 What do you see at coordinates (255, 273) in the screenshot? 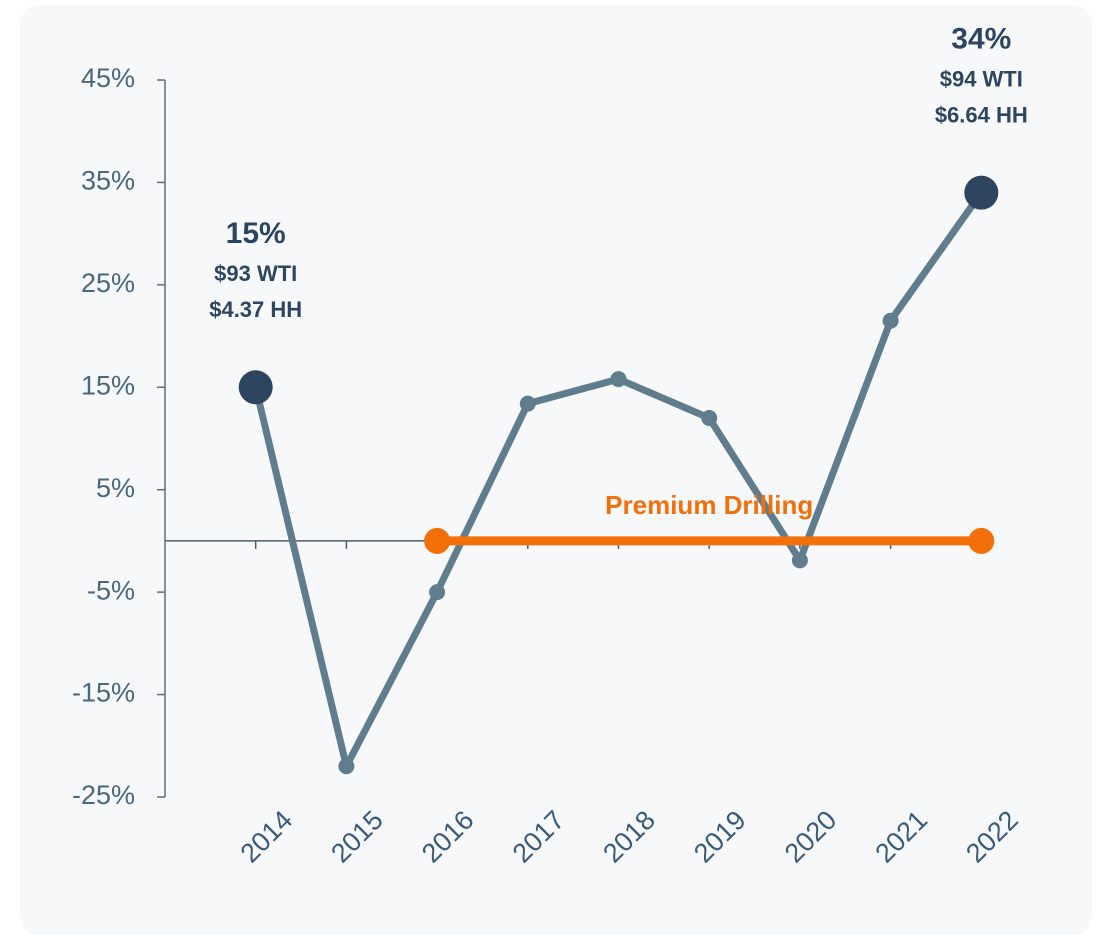
I see `annotation: $93 WTI` at bounding box center [255, 273].